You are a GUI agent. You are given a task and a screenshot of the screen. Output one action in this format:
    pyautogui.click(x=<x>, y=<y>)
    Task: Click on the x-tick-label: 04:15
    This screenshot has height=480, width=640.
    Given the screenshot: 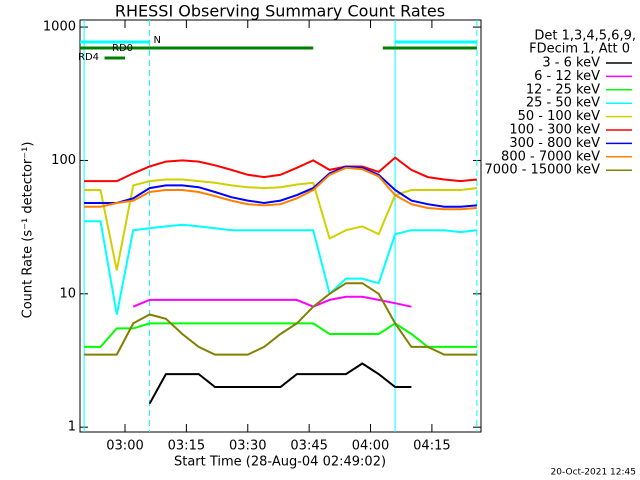 What is the action you would take?
    pyautogui.click(x=431, y=446)
    